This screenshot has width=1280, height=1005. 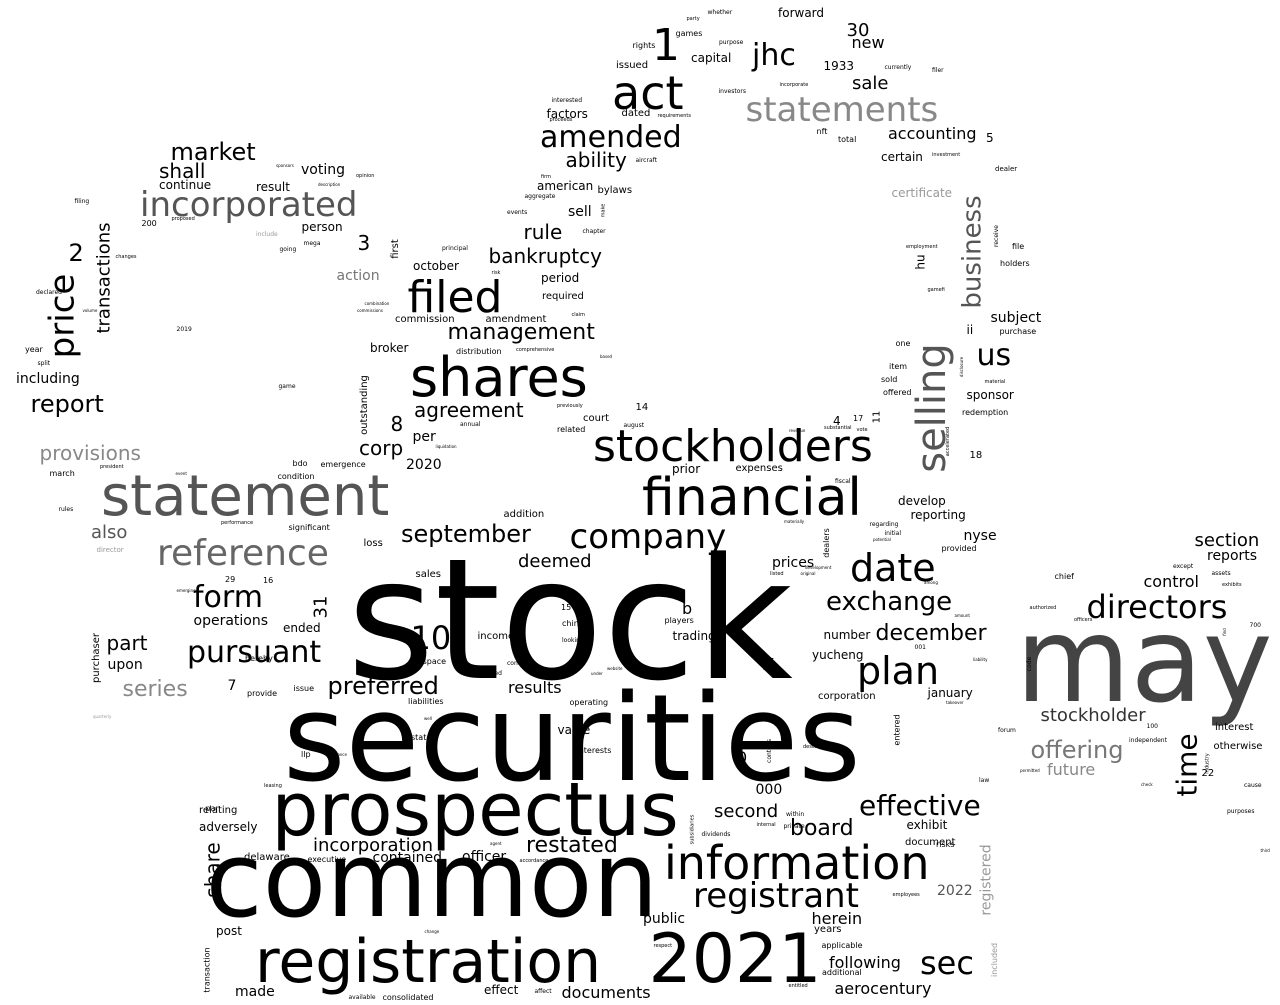 What do you see at coordinates (646, 160) in the screenshot?
I see `word-aircraft: aircraft` at bounding box center [646, 160].